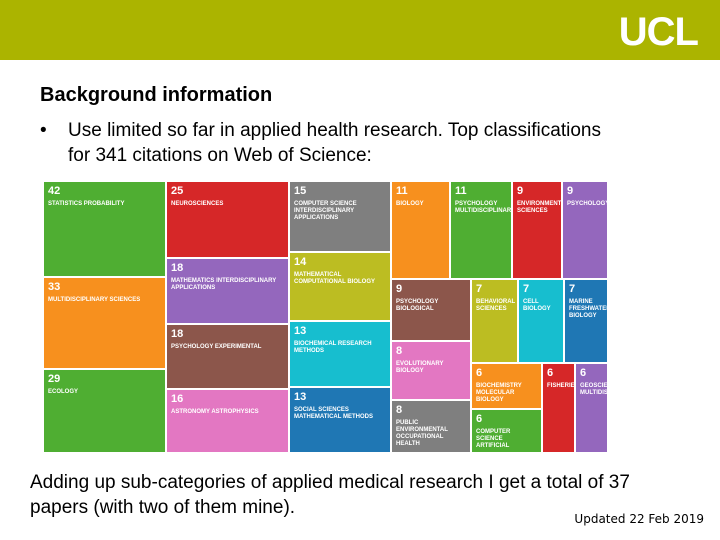  I want to click on tile-label: FISHERIES, so click(561, 386).